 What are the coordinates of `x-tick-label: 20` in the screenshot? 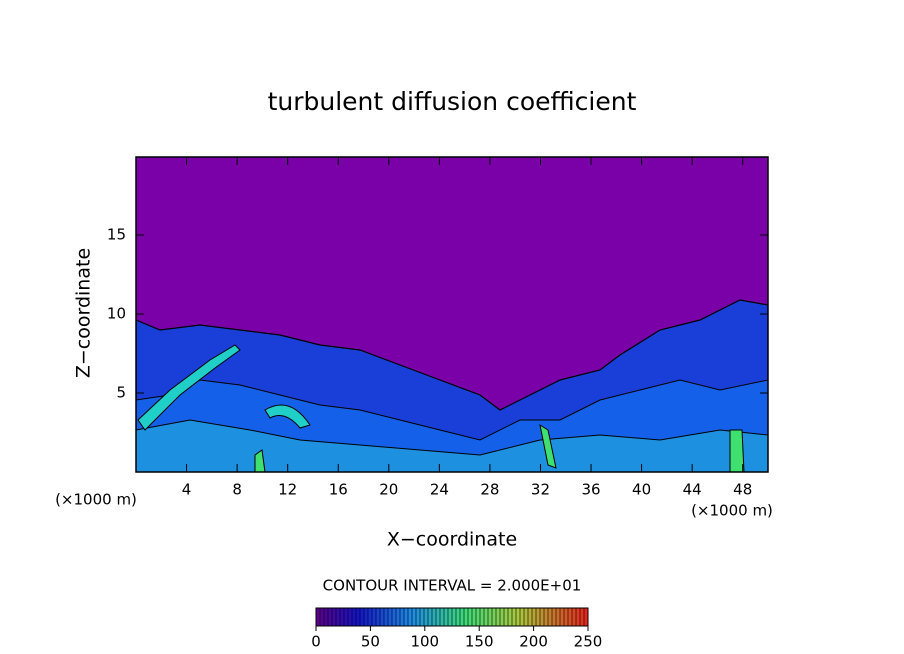 It's located at (388, 490).